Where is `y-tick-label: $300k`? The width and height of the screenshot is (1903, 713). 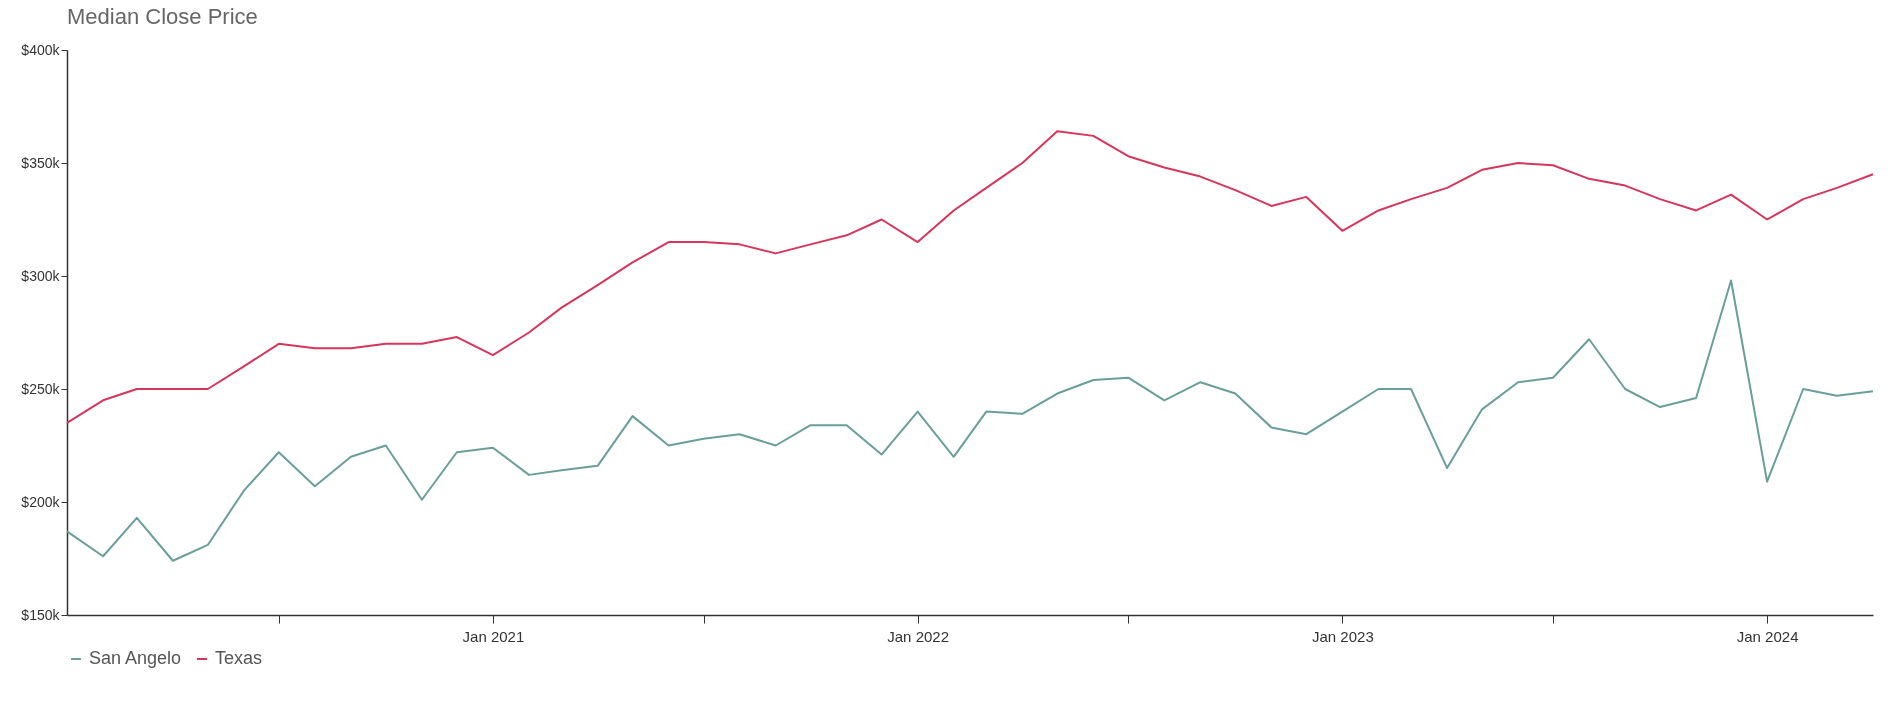
y-tick-label: $300k is located at coordinates (41, 275).